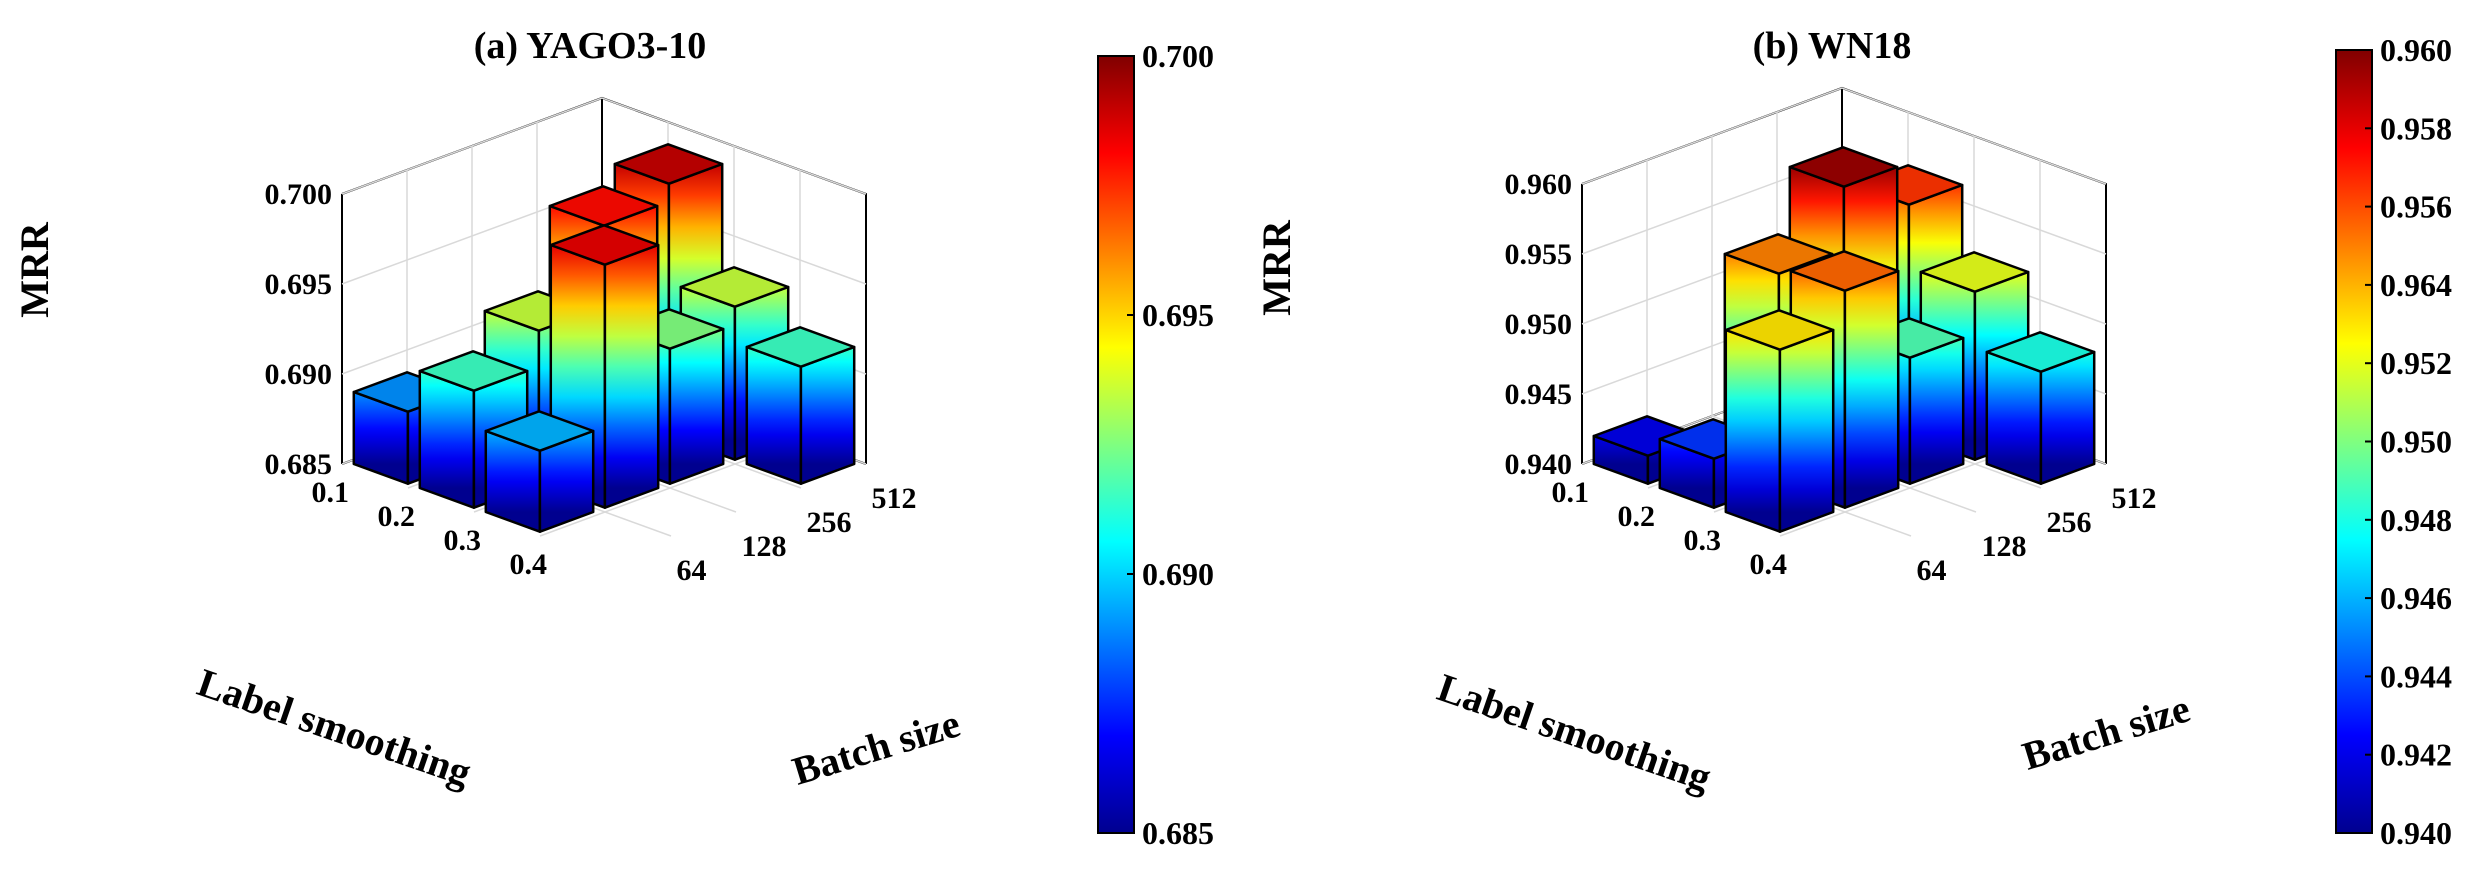 The height and width of the screenshot is (877, 2492). Describe the element at coordinates (1832, 46) in the screenshot. I see `chart-title: (b) WN18` at that location.